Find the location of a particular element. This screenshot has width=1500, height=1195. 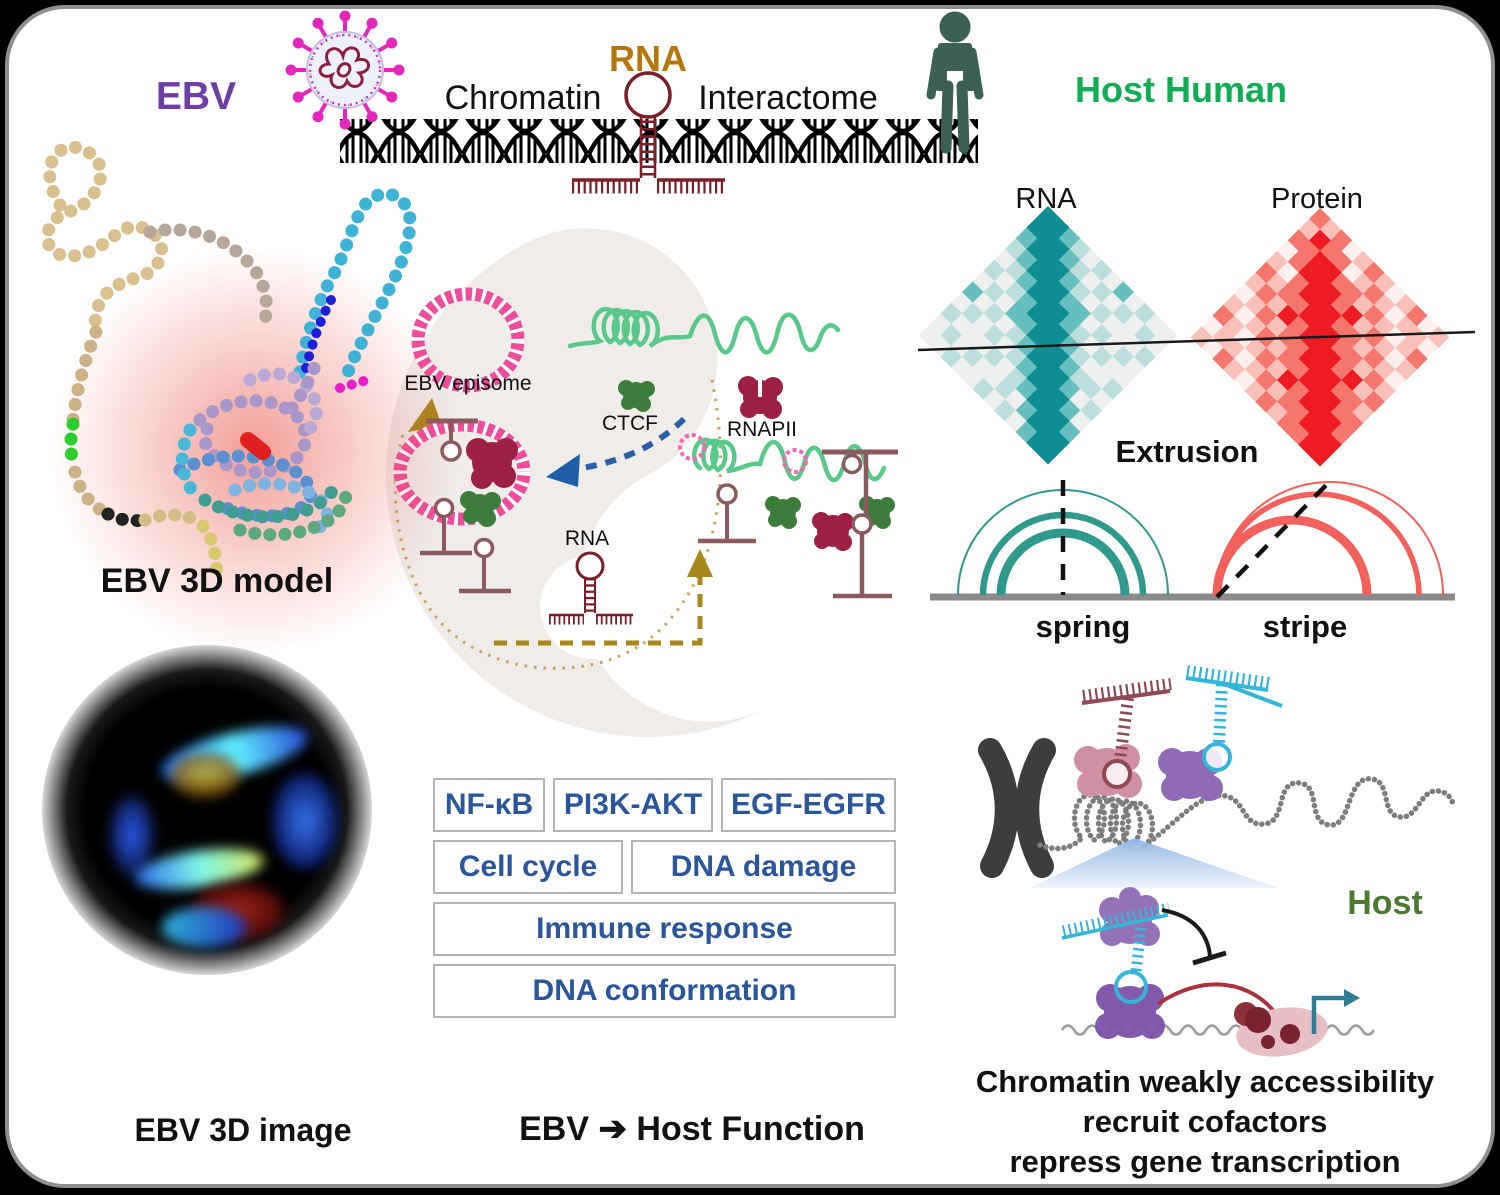

cyan-rna-hairpin is located at coordinates (1234, 718).